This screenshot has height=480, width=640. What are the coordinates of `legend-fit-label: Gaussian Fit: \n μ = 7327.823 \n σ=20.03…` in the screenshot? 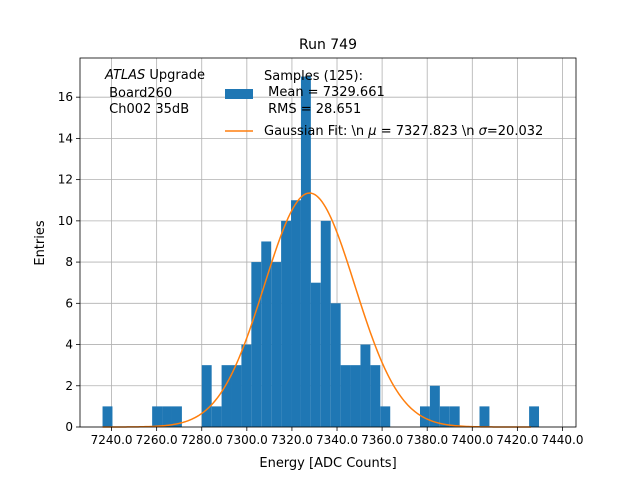 It's located at (403, 131).